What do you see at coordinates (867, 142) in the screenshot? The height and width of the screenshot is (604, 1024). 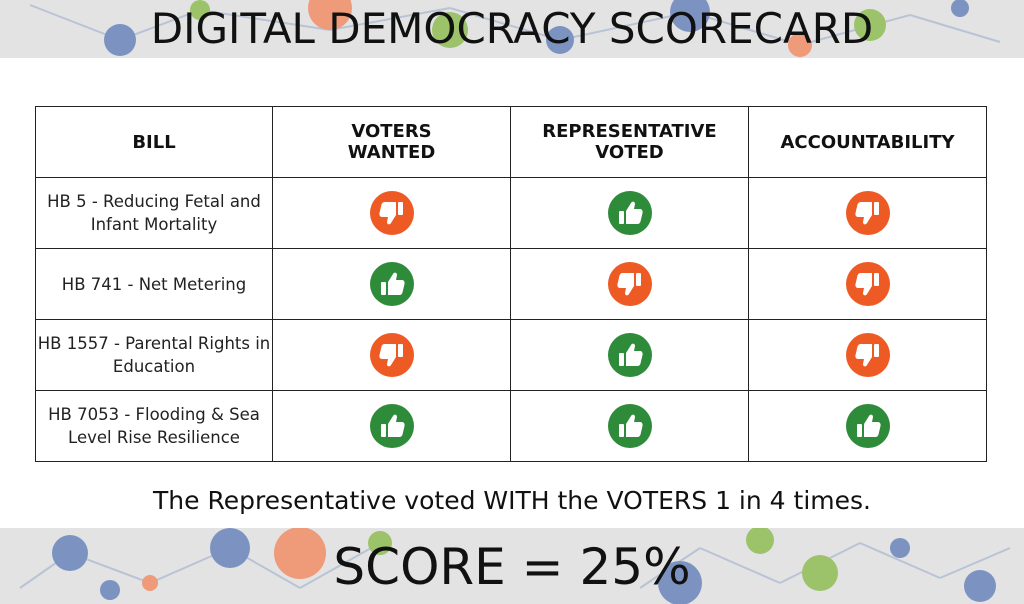 I see `header-accountability: ACCOUNTABILITY` at bounding box center [867, 142].